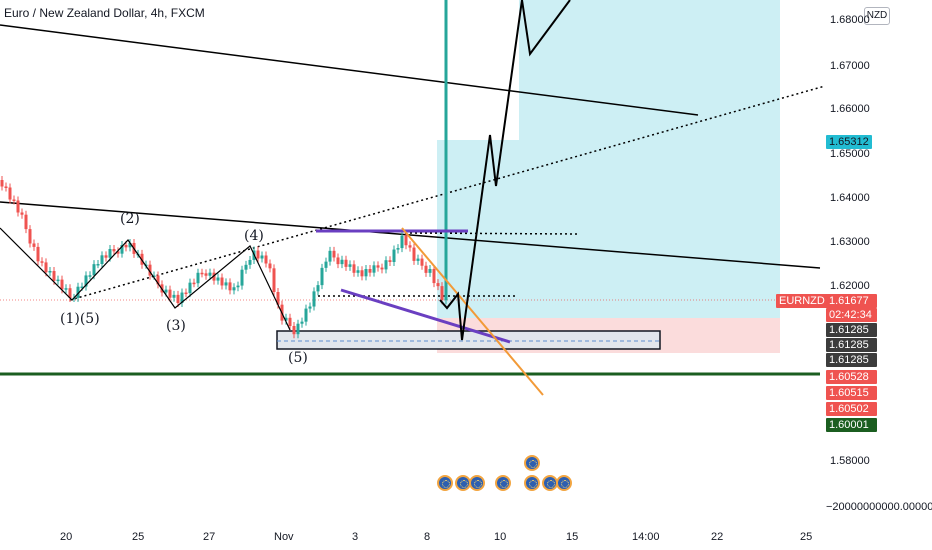 The image size is (932, 550). What do you see at coordinates (851, 409) in the screenshot?
I see `stop-tag: 1.60502` at bounding box center [851, 409].